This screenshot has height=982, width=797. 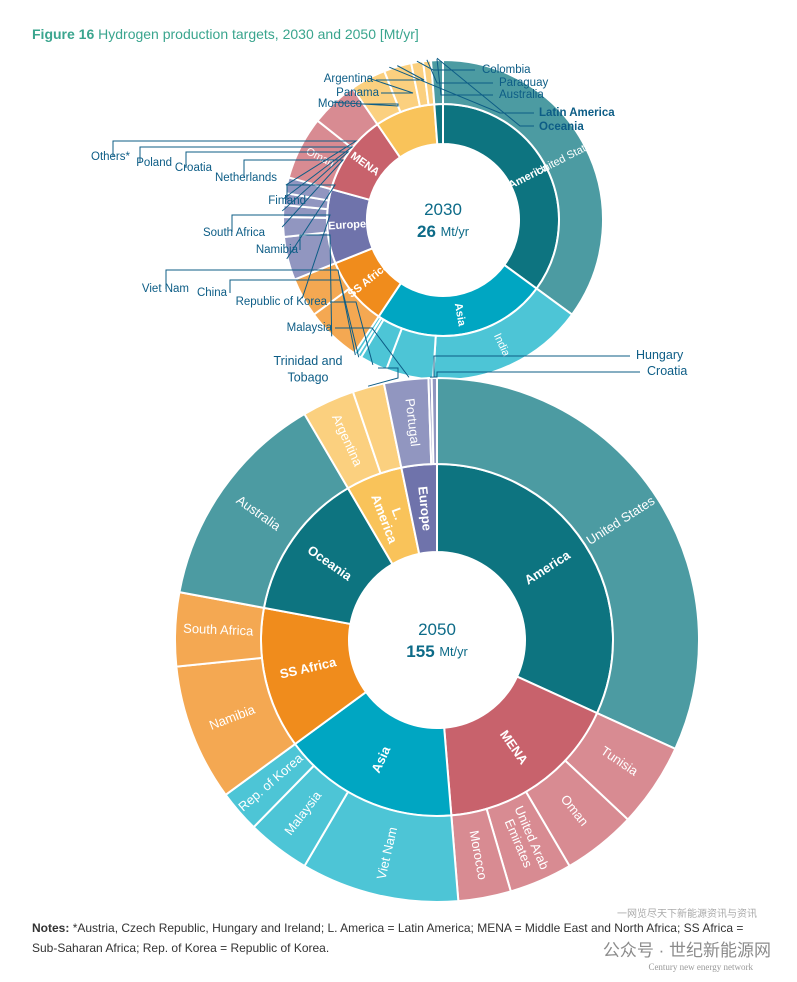 I want to click on callout-line-latin-america, so click(x=461, y=90).